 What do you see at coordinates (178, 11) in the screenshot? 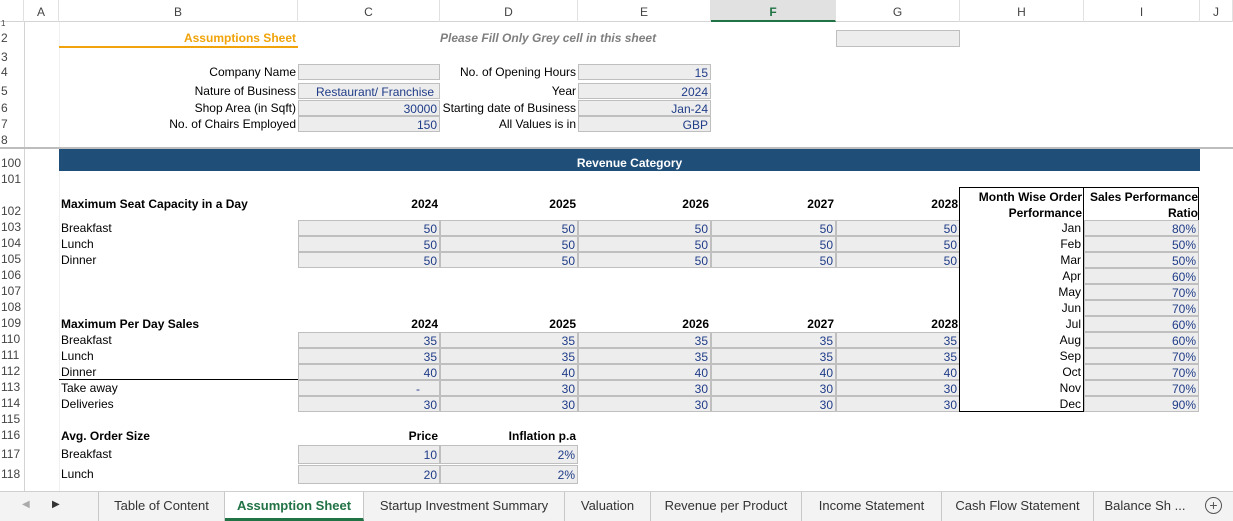
I see `column-header-b: B` at bounding box center [178, 11].